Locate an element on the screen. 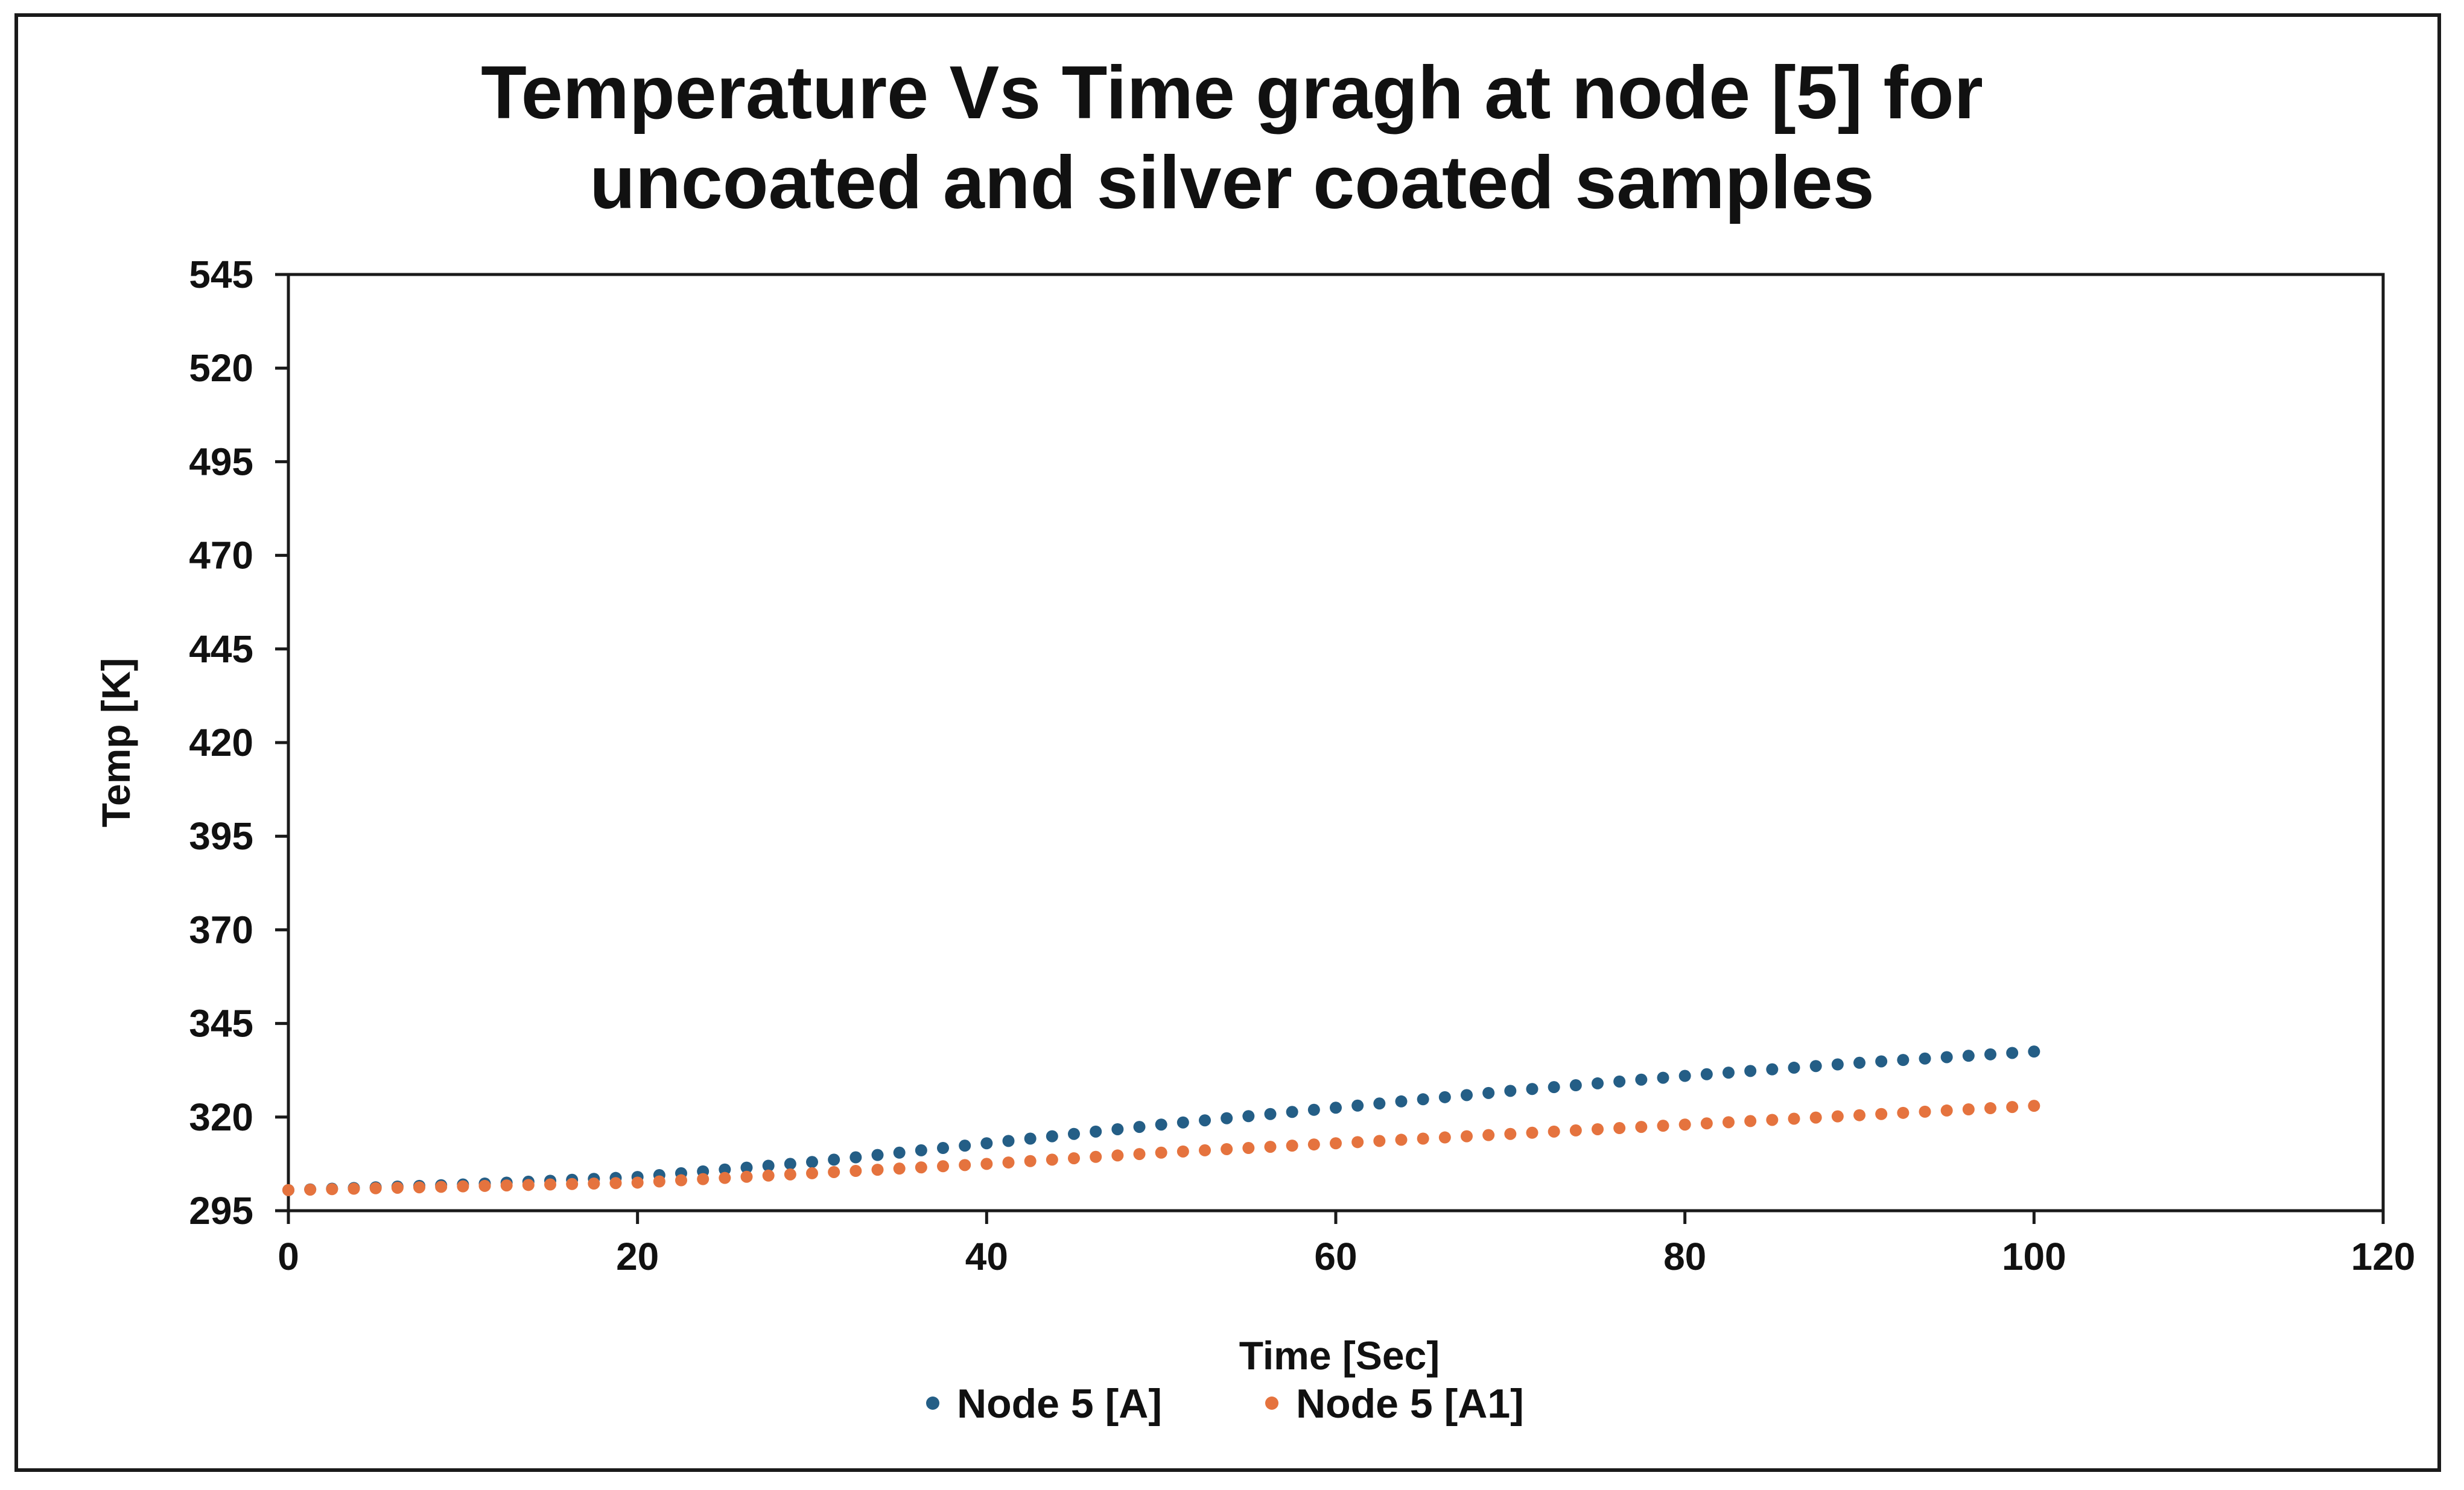 The width and height of the screenshot is (2464, 1490). y-tick-label: 370 is located at coordinates (221, 929).